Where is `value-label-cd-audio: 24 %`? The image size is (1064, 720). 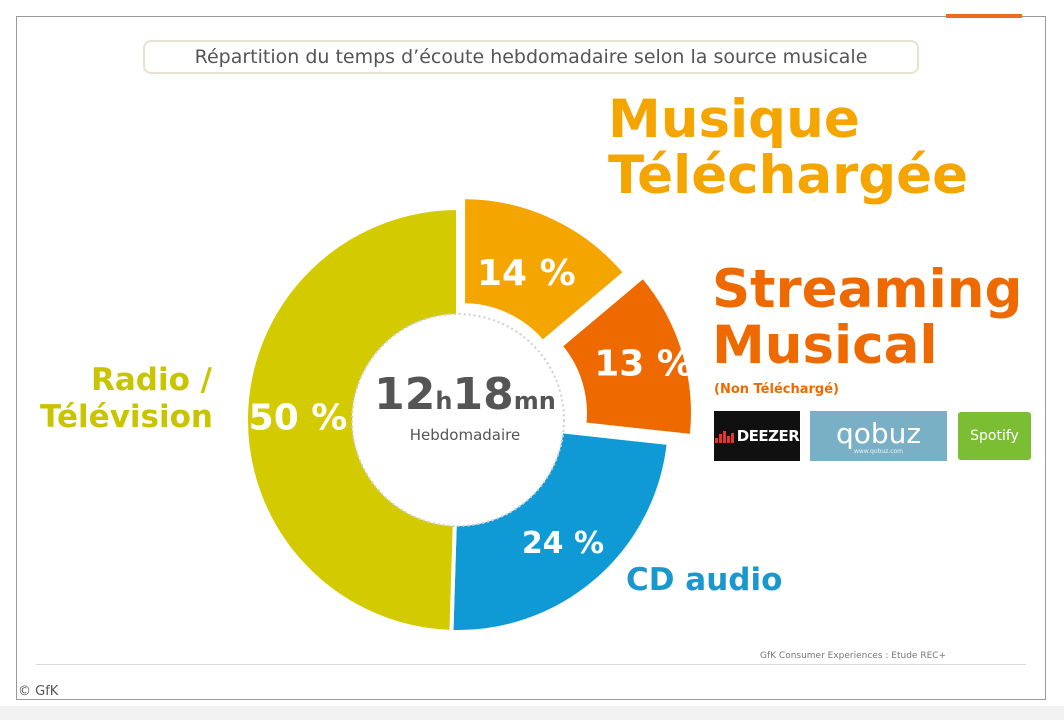
value-label-cd-audio: 24 % is located at coordinates (563, 543).